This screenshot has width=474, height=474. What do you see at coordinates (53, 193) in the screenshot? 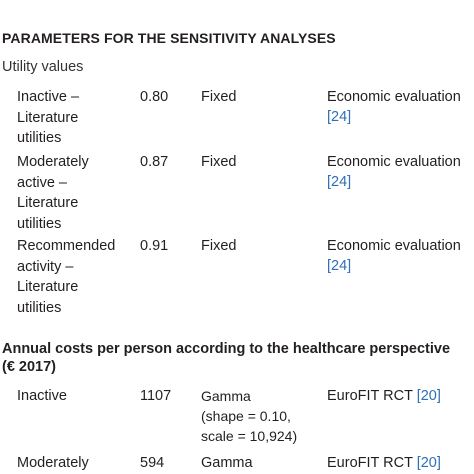
I see `row-label-moderately-active: Moderately active – Literature utilities` at bounding box center [53, 193].